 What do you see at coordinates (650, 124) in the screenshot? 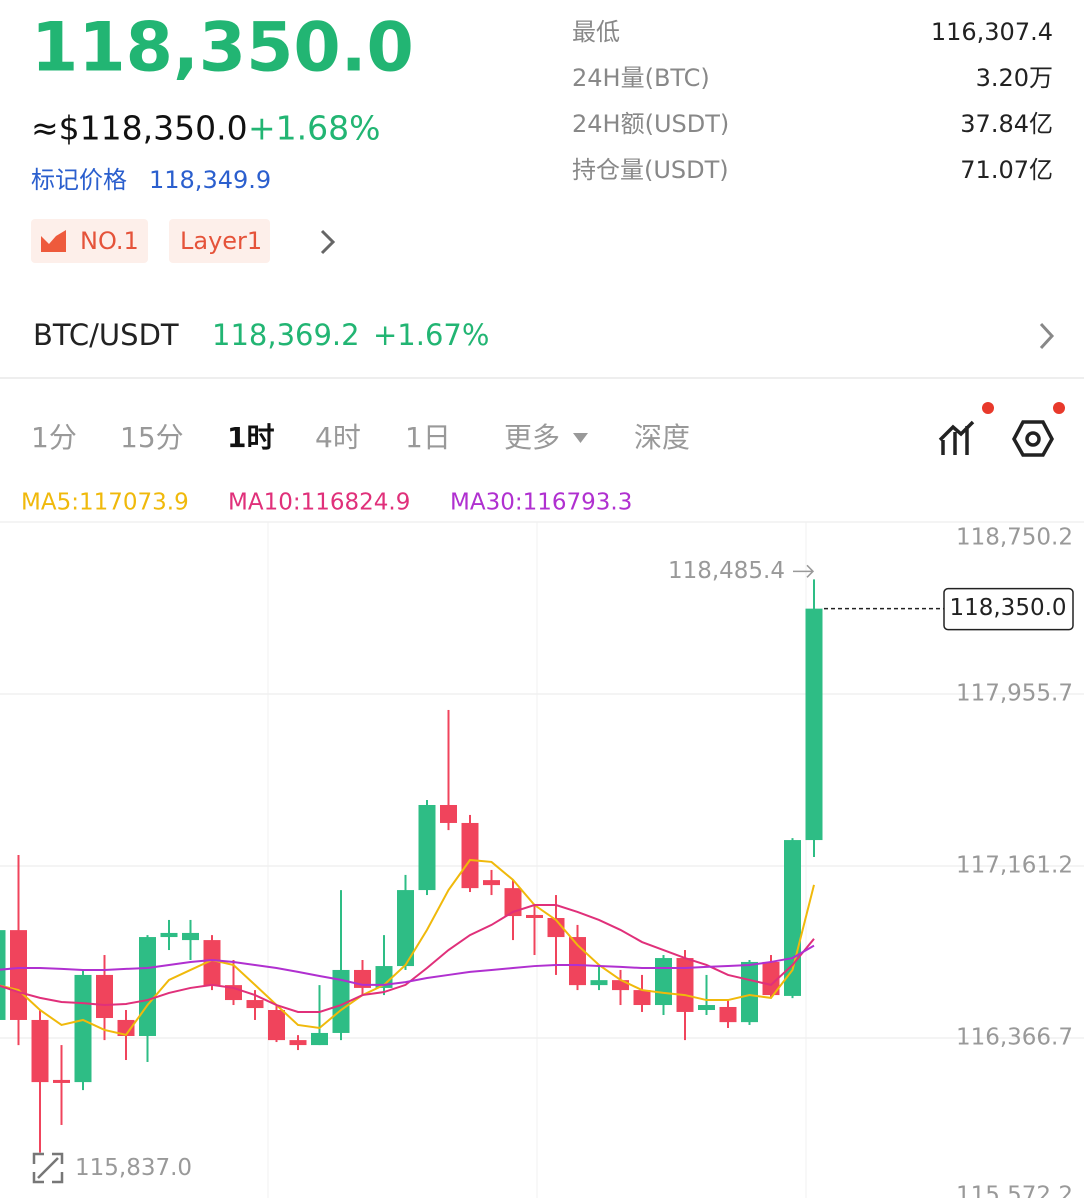
I see `stat-label: 24H额(USDT)` at bounding box center [650, 124].